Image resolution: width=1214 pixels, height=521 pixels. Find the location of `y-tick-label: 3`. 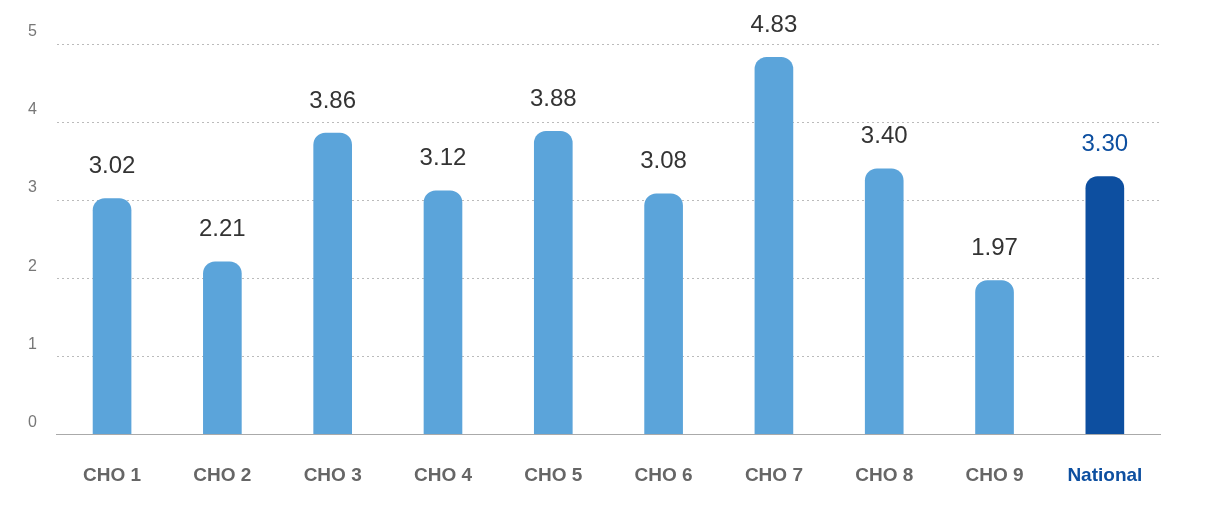

y-tick-label: 3 is located at coordinates (32, 187).